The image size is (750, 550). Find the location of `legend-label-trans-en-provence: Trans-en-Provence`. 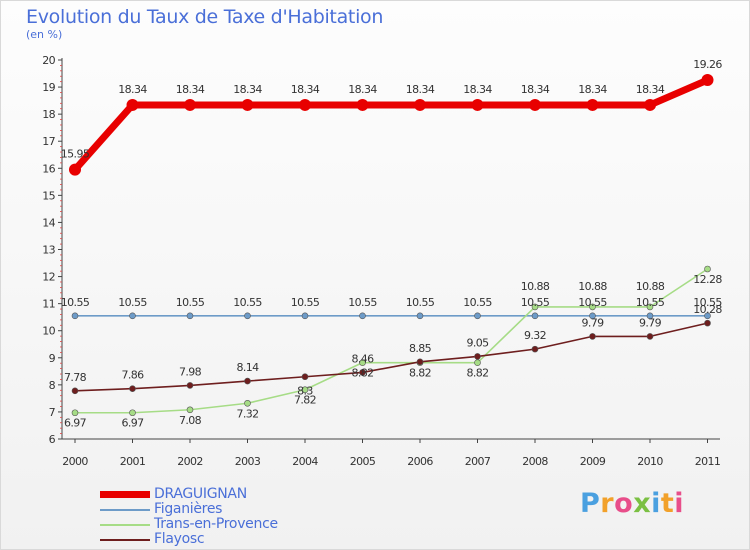

legend-label-trans-en-provence: Trans-en-Provence is located at coordinates (216, 524).